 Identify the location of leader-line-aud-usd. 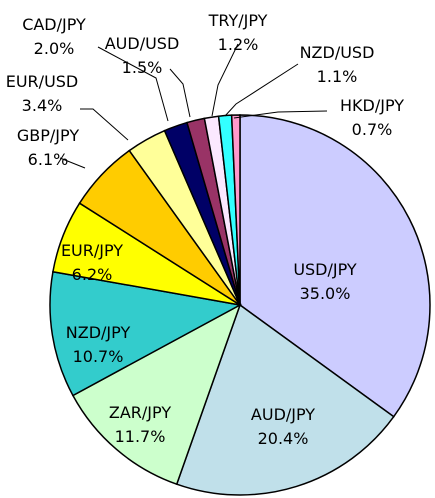
(180, 93).